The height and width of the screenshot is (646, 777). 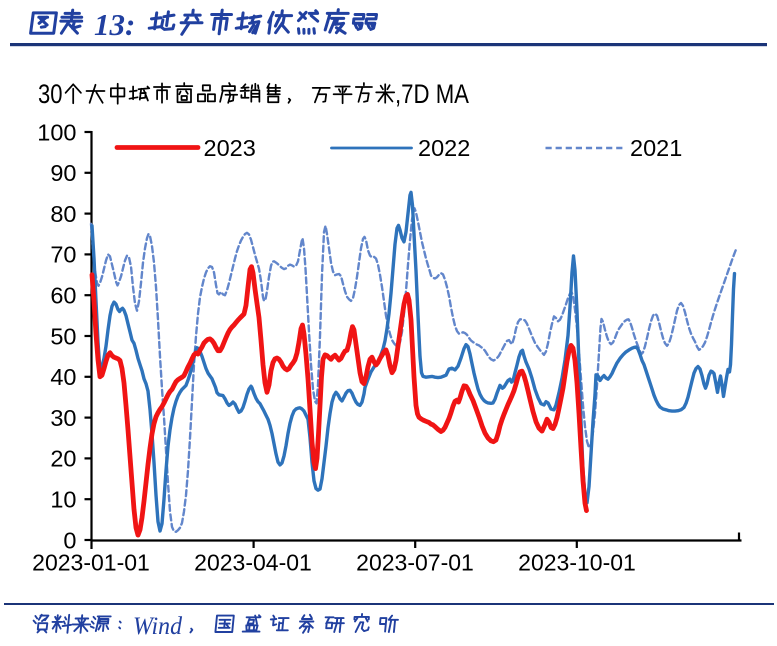 What do you see at coordinates (63, 377) in the screenshot?
I see `svg-text: 40` at bounding box center [63, 377].